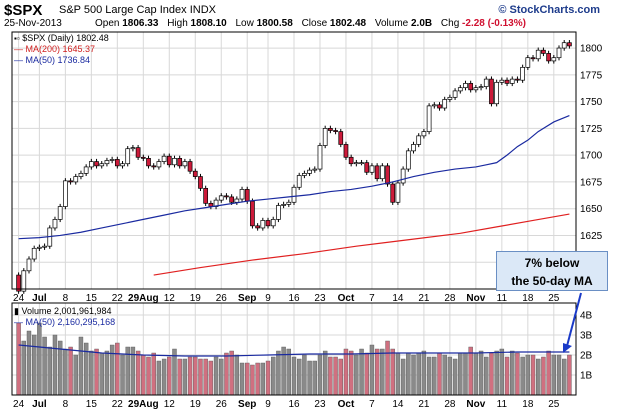 Image resolution: width=620 pixels, height=416 pixels. What do you see at coordinates (398, 404) in the screenshot?
I see `volume-x-tick: 14` at bounding box center [398, 404].